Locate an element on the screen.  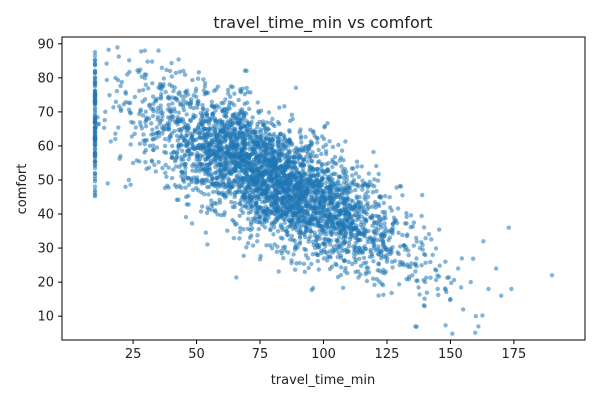
y-tick-label: 70 is located at coordinates (45, 112).